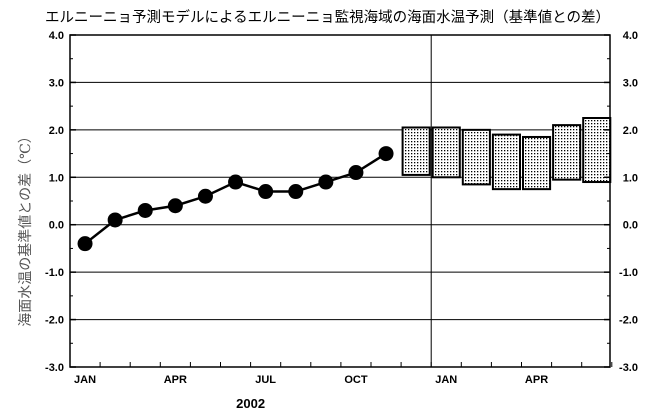  Describe the element at coordinates (628, 368) in the screenshot. I see `y-tick-label-right: -3.0` at that location.